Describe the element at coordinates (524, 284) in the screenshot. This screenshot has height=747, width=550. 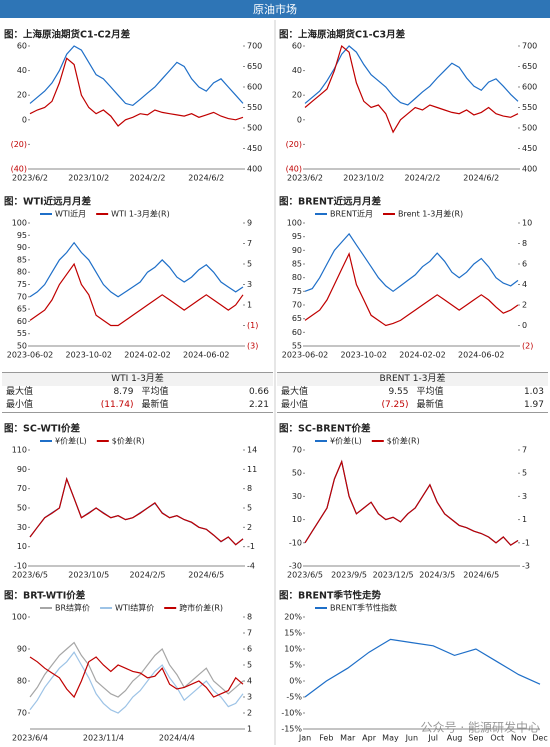
I see `y2-tick-label: 4` at that location.